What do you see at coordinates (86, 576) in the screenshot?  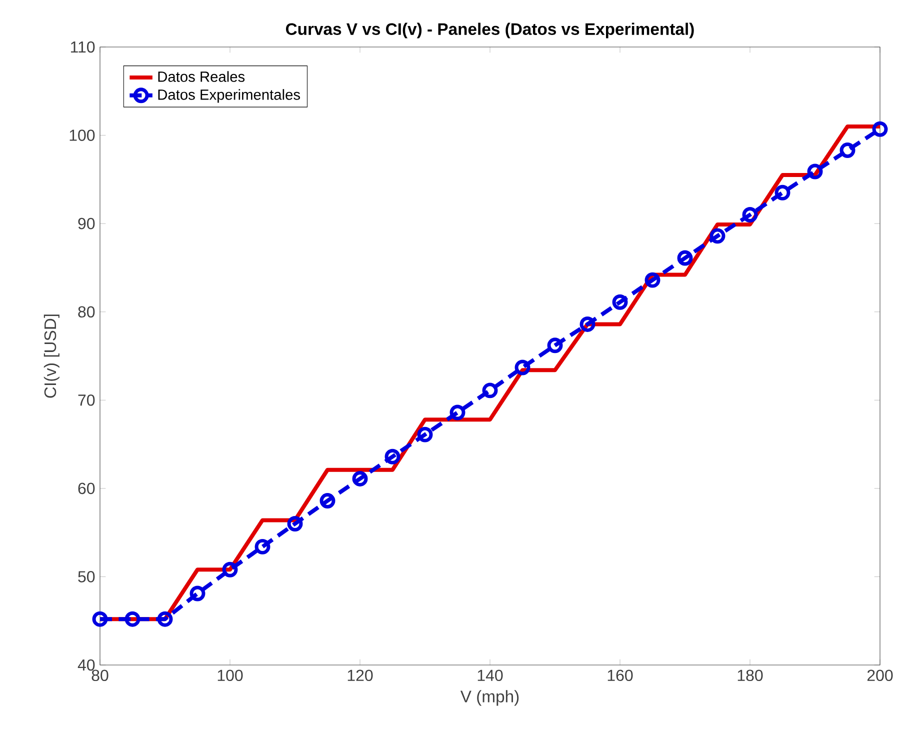 I see `y-tick-label: 50` at bounding box center [86, 576].